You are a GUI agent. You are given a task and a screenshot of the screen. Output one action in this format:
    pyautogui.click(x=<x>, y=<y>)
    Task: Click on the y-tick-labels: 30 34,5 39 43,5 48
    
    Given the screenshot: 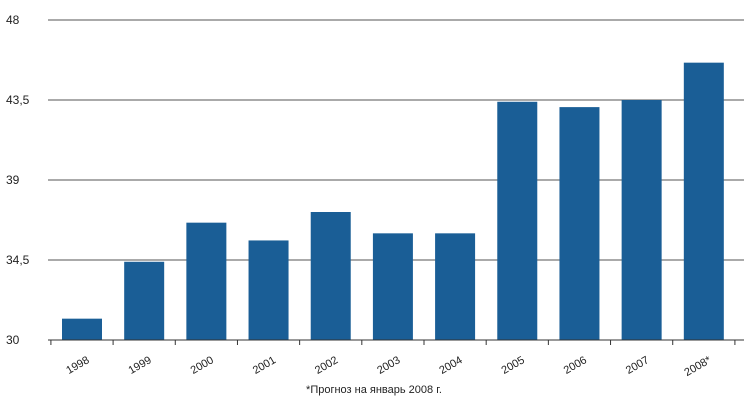 What is the action you would take?
    pyautogui.click(x=18, y=180)
    